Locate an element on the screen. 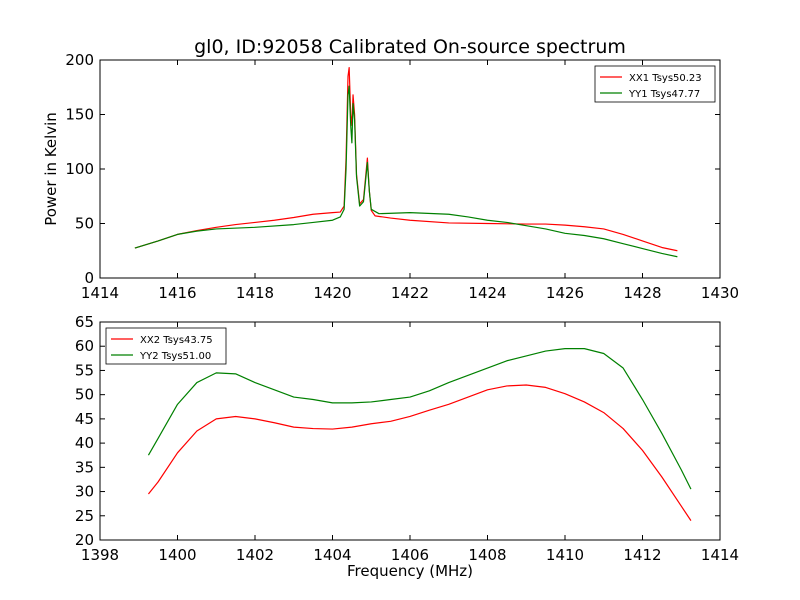 This screenshot has height=600, width=800. bottom-x-tick-label: 1398 is located at coordinates (100, 555).